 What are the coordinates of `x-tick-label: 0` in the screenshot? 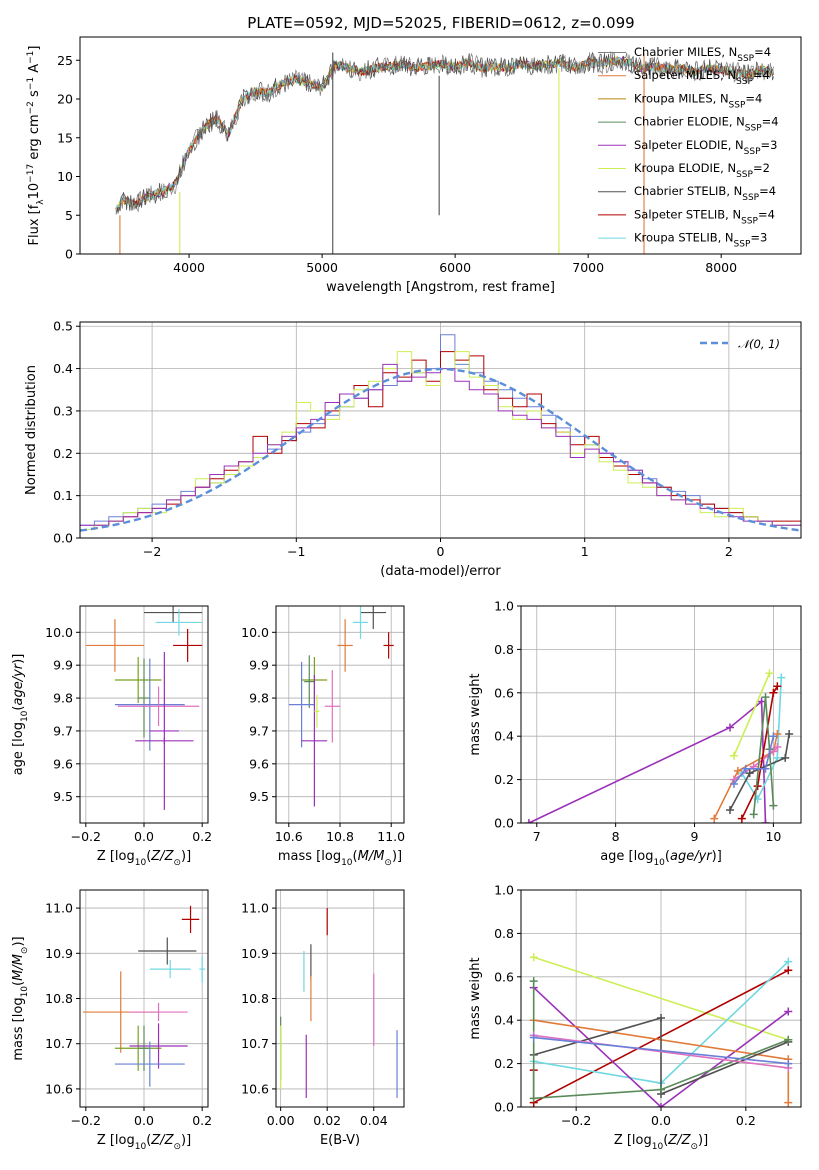 It's located at (441, 551).